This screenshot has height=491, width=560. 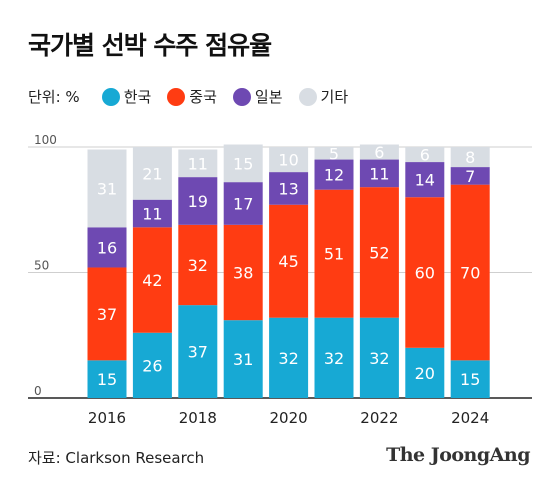 I want to click on source-note: 자료: Clarkson Research, so click(x=116, y=458).